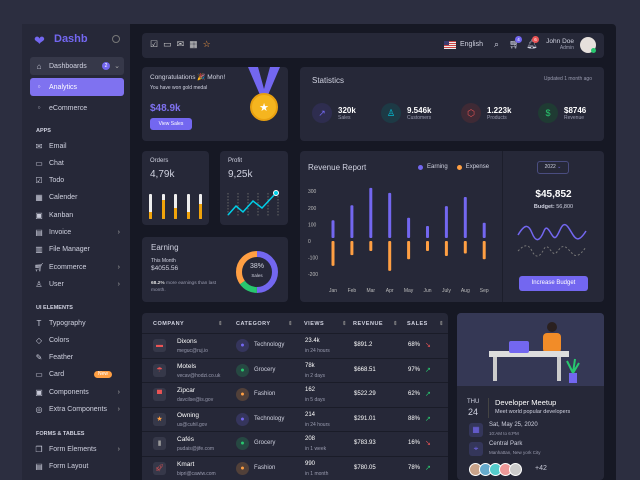 This screenshot has width=640, height=480. Describe the element at coordinates (316, 449) in the screenshot. I see `views-period: in 1 week` at that location.